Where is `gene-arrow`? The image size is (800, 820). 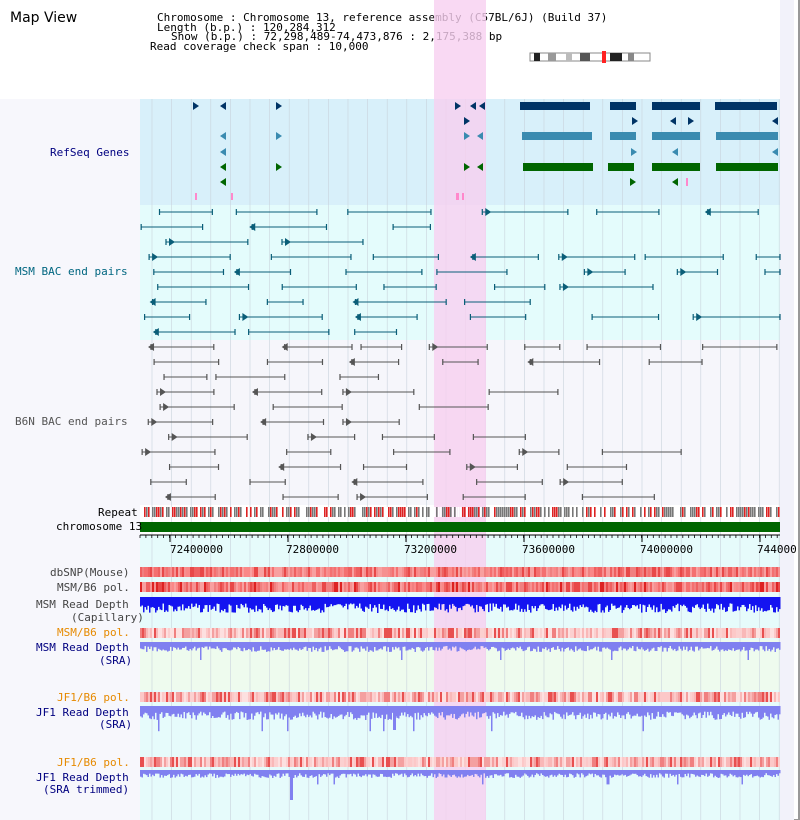
gene-arrow is located at coordinates (699, 317).